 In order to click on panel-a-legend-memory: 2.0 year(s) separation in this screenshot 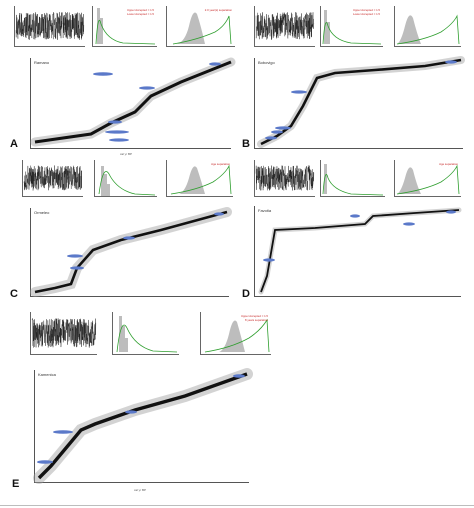, I will do `click(212, 10)`.